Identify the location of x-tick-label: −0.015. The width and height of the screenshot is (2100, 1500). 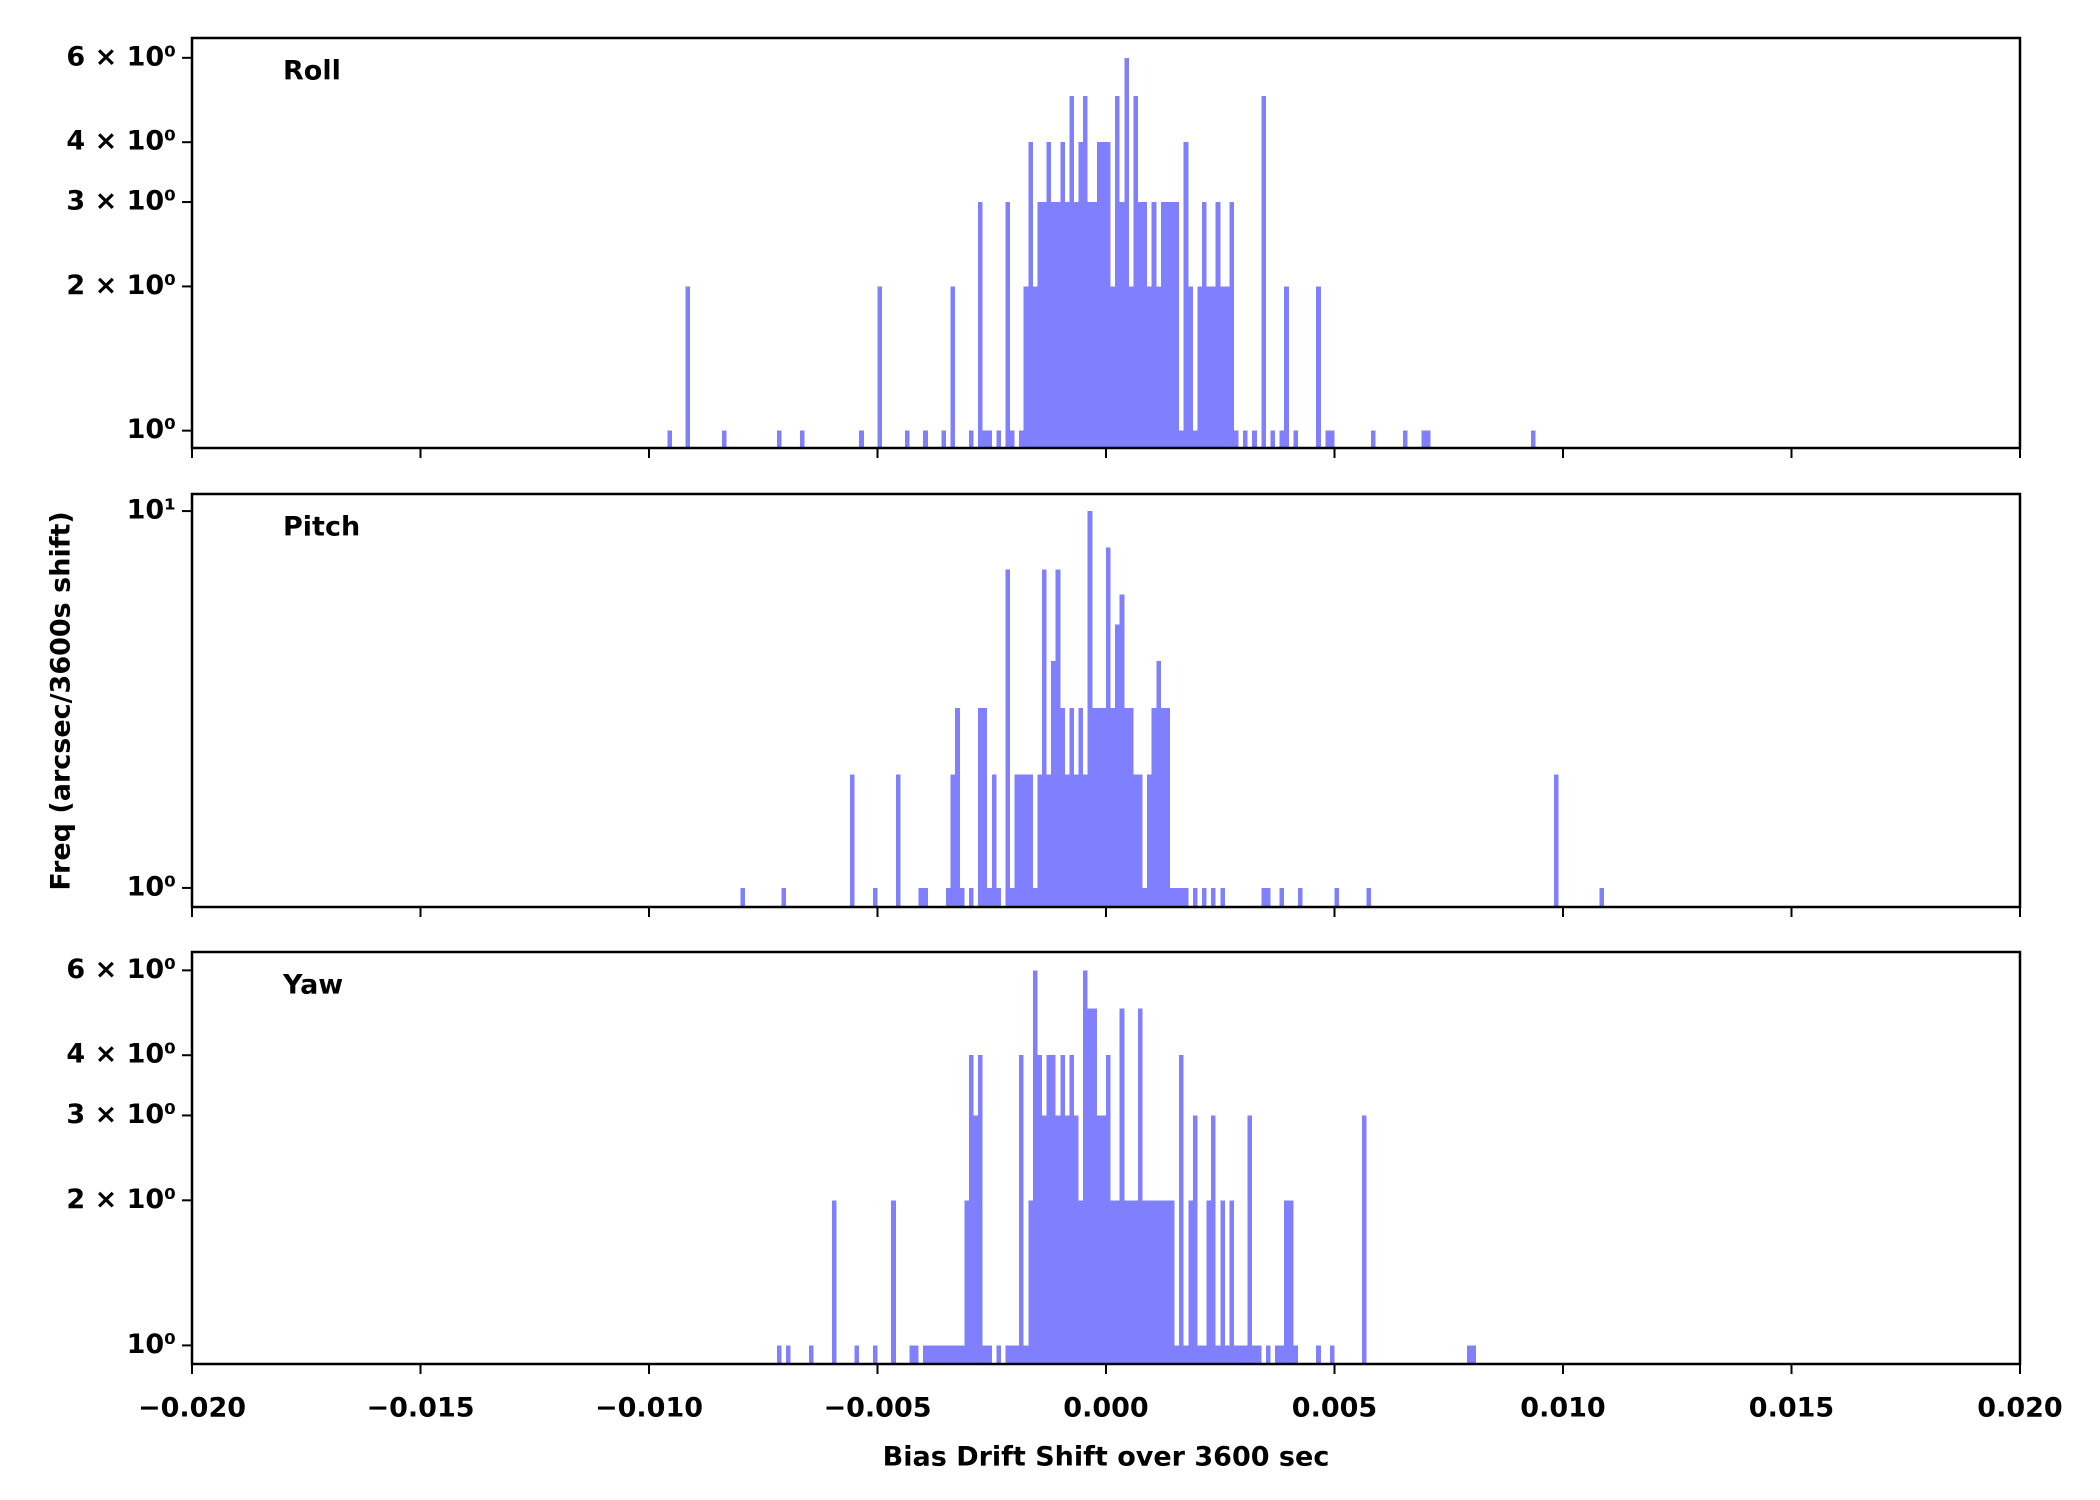
(420, 1408).